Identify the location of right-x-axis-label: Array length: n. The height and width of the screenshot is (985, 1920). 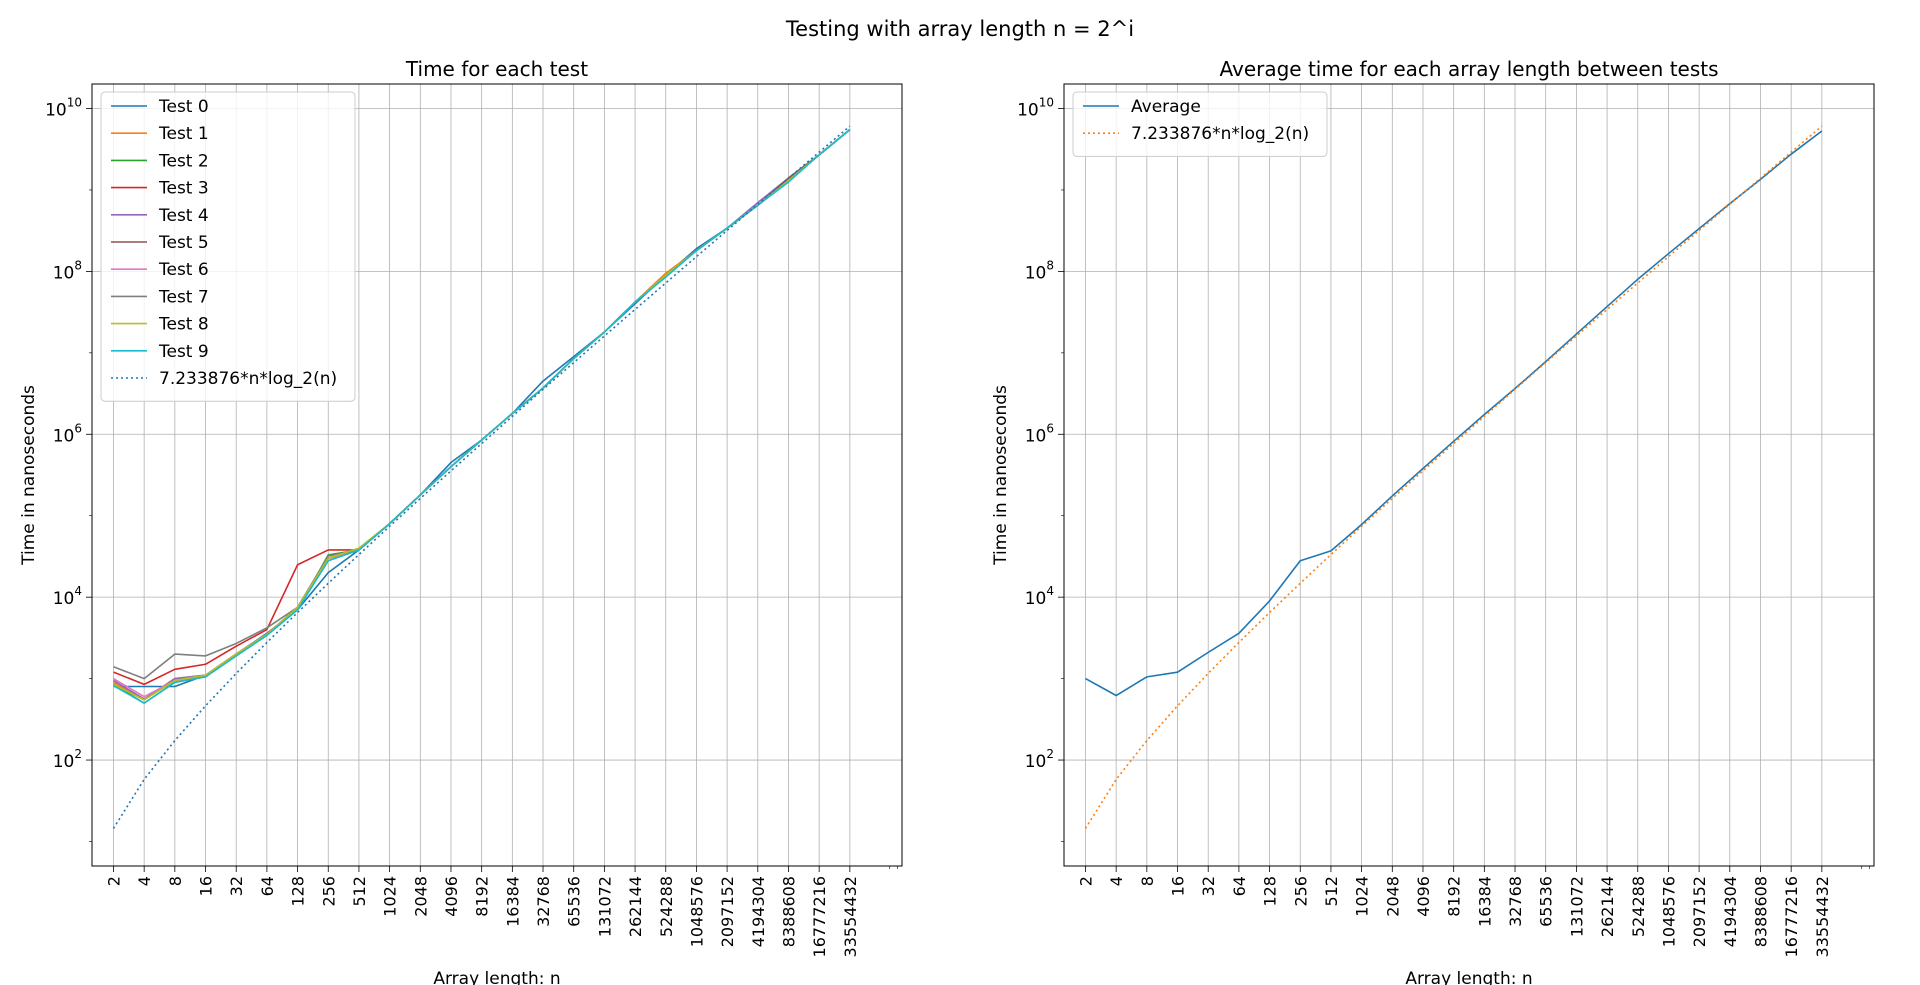
(1468, 977).